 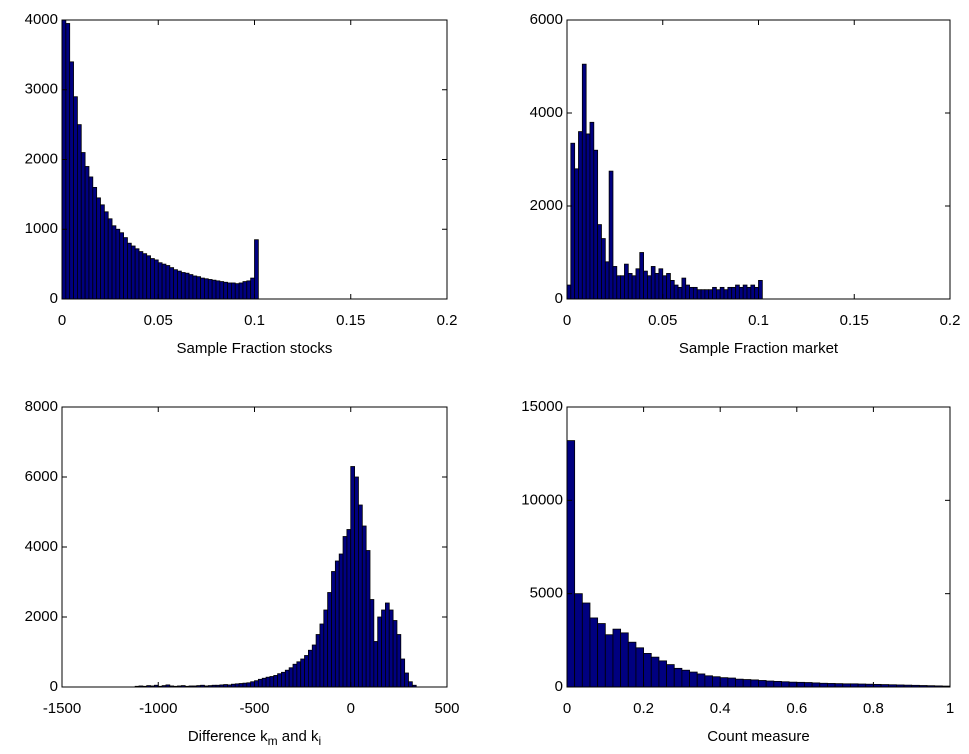 I want to click on x-tick-label: 0.1, so click(x=758, y=320).